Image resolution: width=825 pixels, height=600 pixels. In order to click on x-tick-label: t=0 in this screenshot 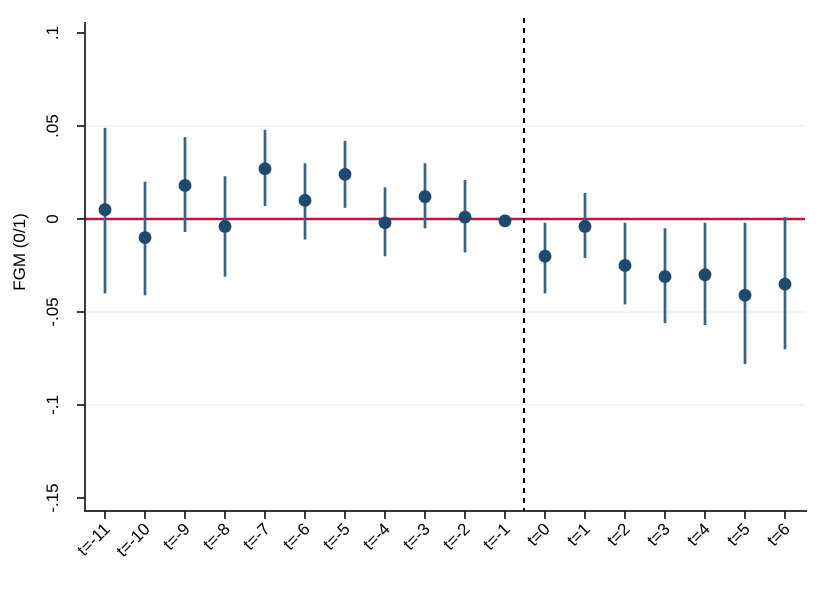, I will do `click(538, 534)`.